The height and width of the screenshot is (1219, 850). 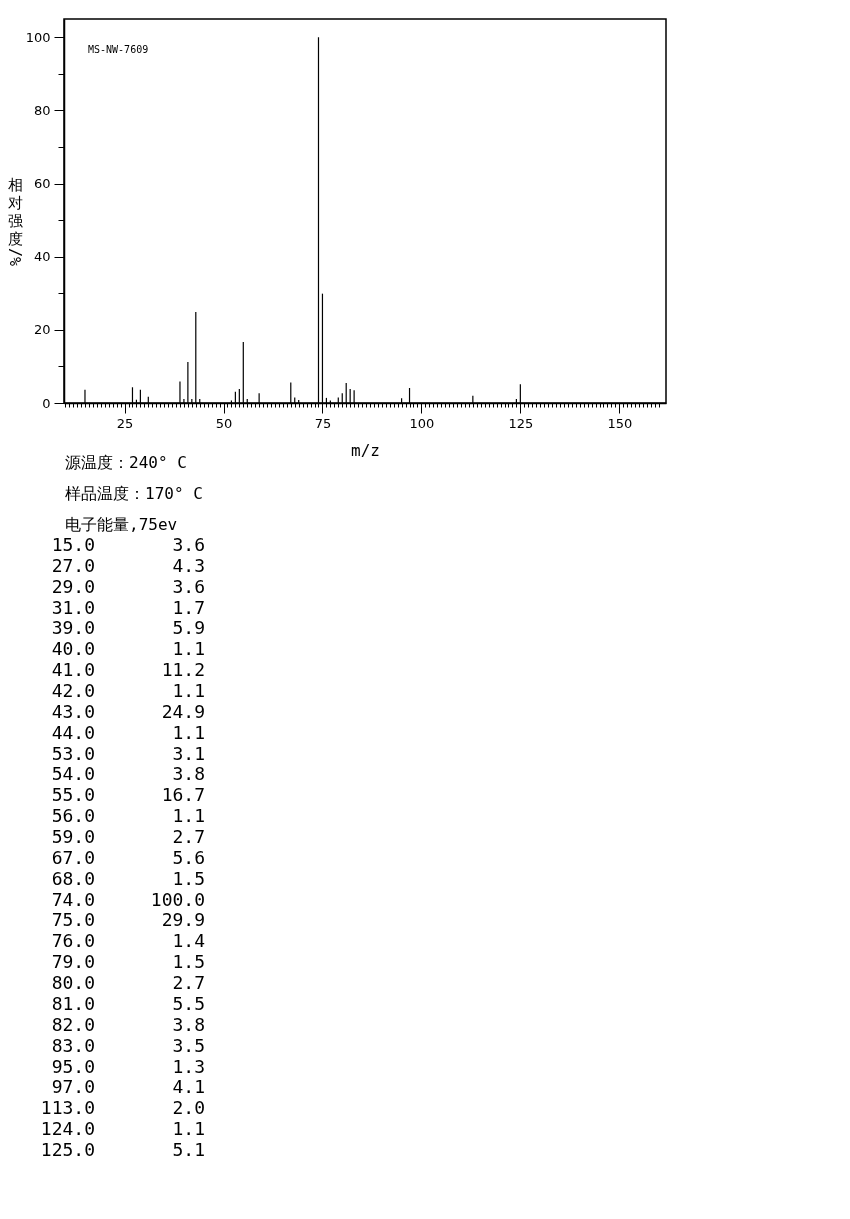 What do you see at coordinates (73, 691) in the screenshot?
I see `text: 42.0` at bounding box center [73, 691].